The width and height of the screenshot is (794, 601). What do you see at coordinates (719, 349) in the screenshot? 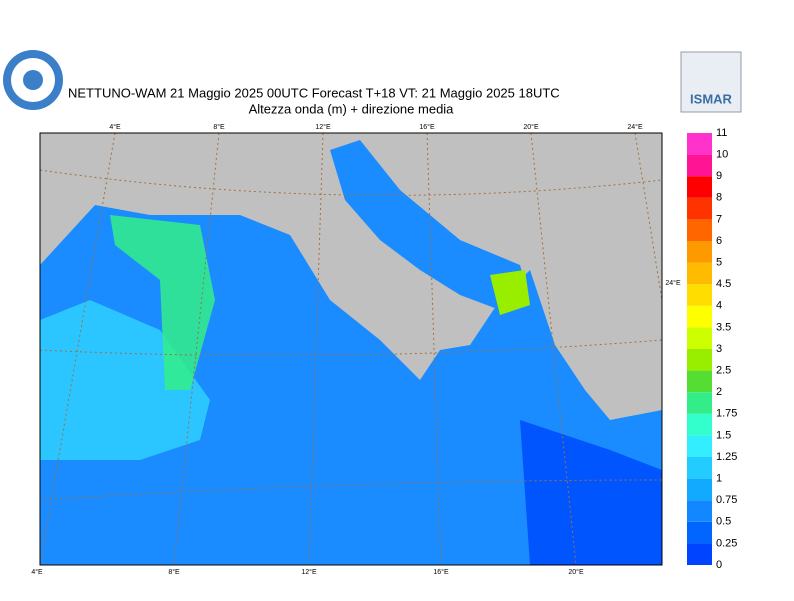
I see `colorbar-label: 3` at bounding box center [719, 349].